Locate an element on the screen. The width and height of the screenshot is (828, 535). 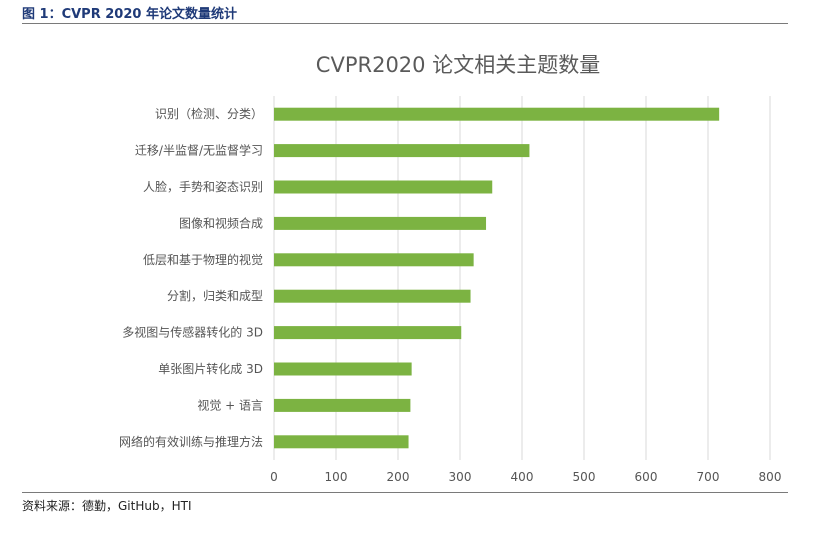
x-tick-label: 700 is located at coordinates (708, 477).